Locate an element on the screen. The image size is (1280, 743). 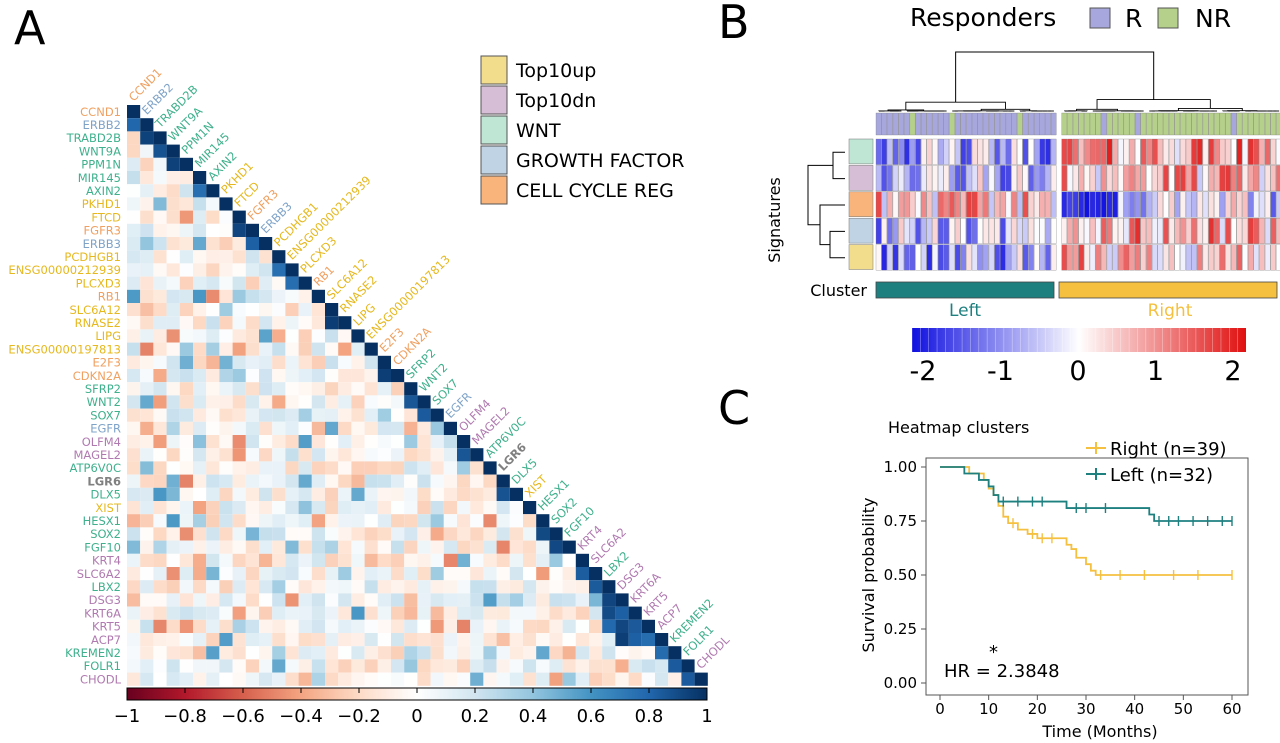
row-label: LIPG is located at coordinates (108, 336).